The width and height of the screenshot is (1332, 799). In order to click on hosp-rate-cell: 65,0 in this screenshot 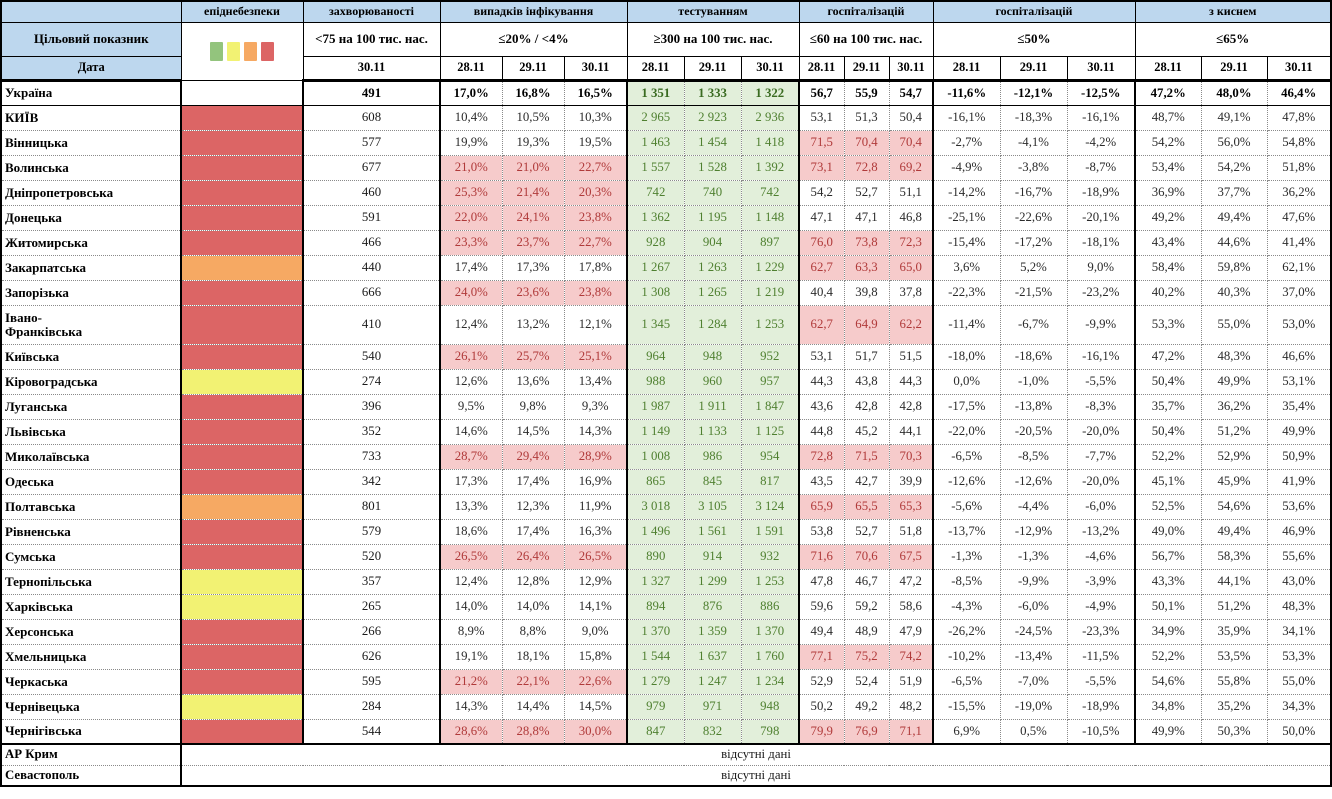, I will do `click(911, 267)`.